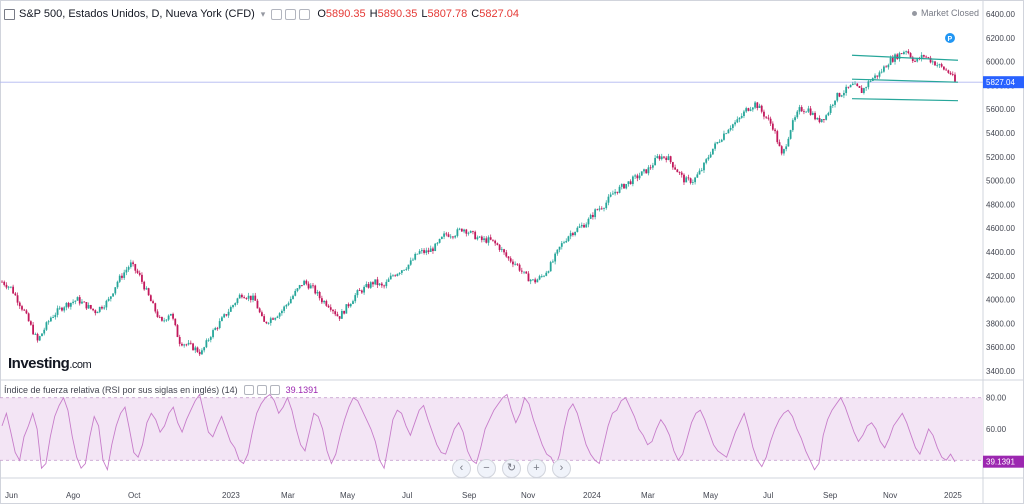 This screenshot has height=504, width=1024. I want to click on rsi-tick-label: 60.00, so click(996, 429).